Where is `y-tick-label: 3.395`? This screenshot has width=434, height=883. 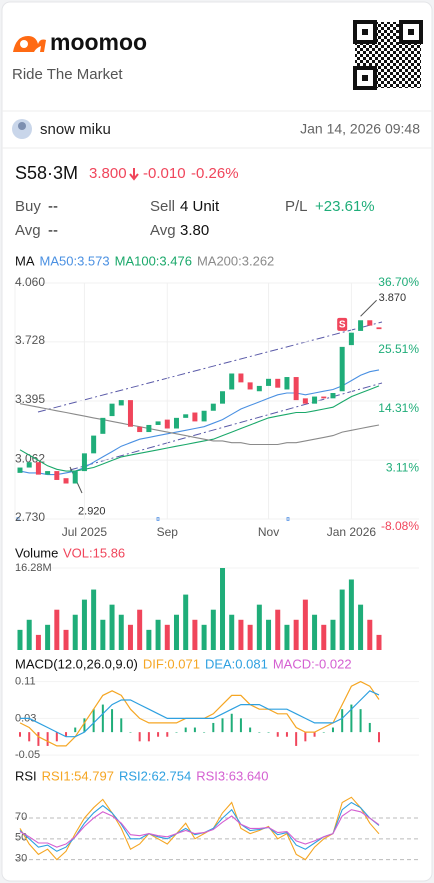
y-tick-label: 3.395 is located at coordinates (30, 399).